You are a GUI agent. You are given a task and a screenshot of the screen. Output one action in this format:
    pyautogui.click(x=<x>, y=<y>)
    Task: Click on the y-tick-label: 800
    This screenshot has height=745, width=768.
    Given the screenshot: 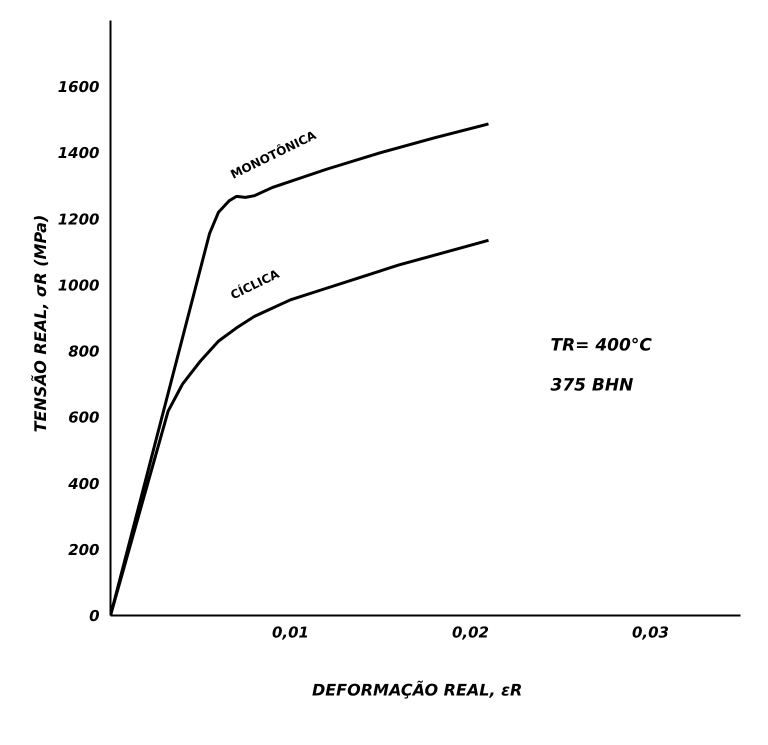 What is the action you would take?
    pyautogui.click(x=84, y=351)
    